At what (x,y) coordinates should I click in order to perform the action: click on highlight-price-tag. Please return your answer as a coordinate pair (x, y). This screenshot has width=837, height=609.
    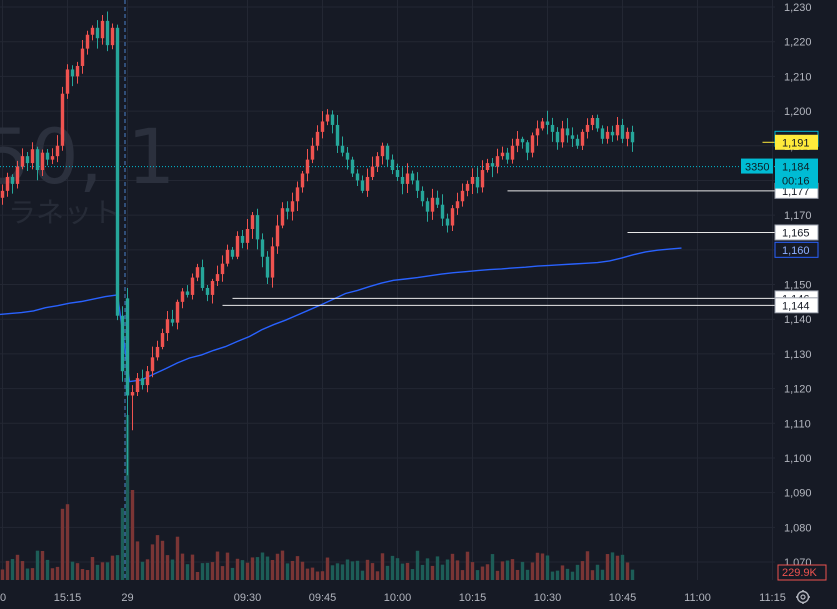
    Looking at the image, I should click on (796, 142).